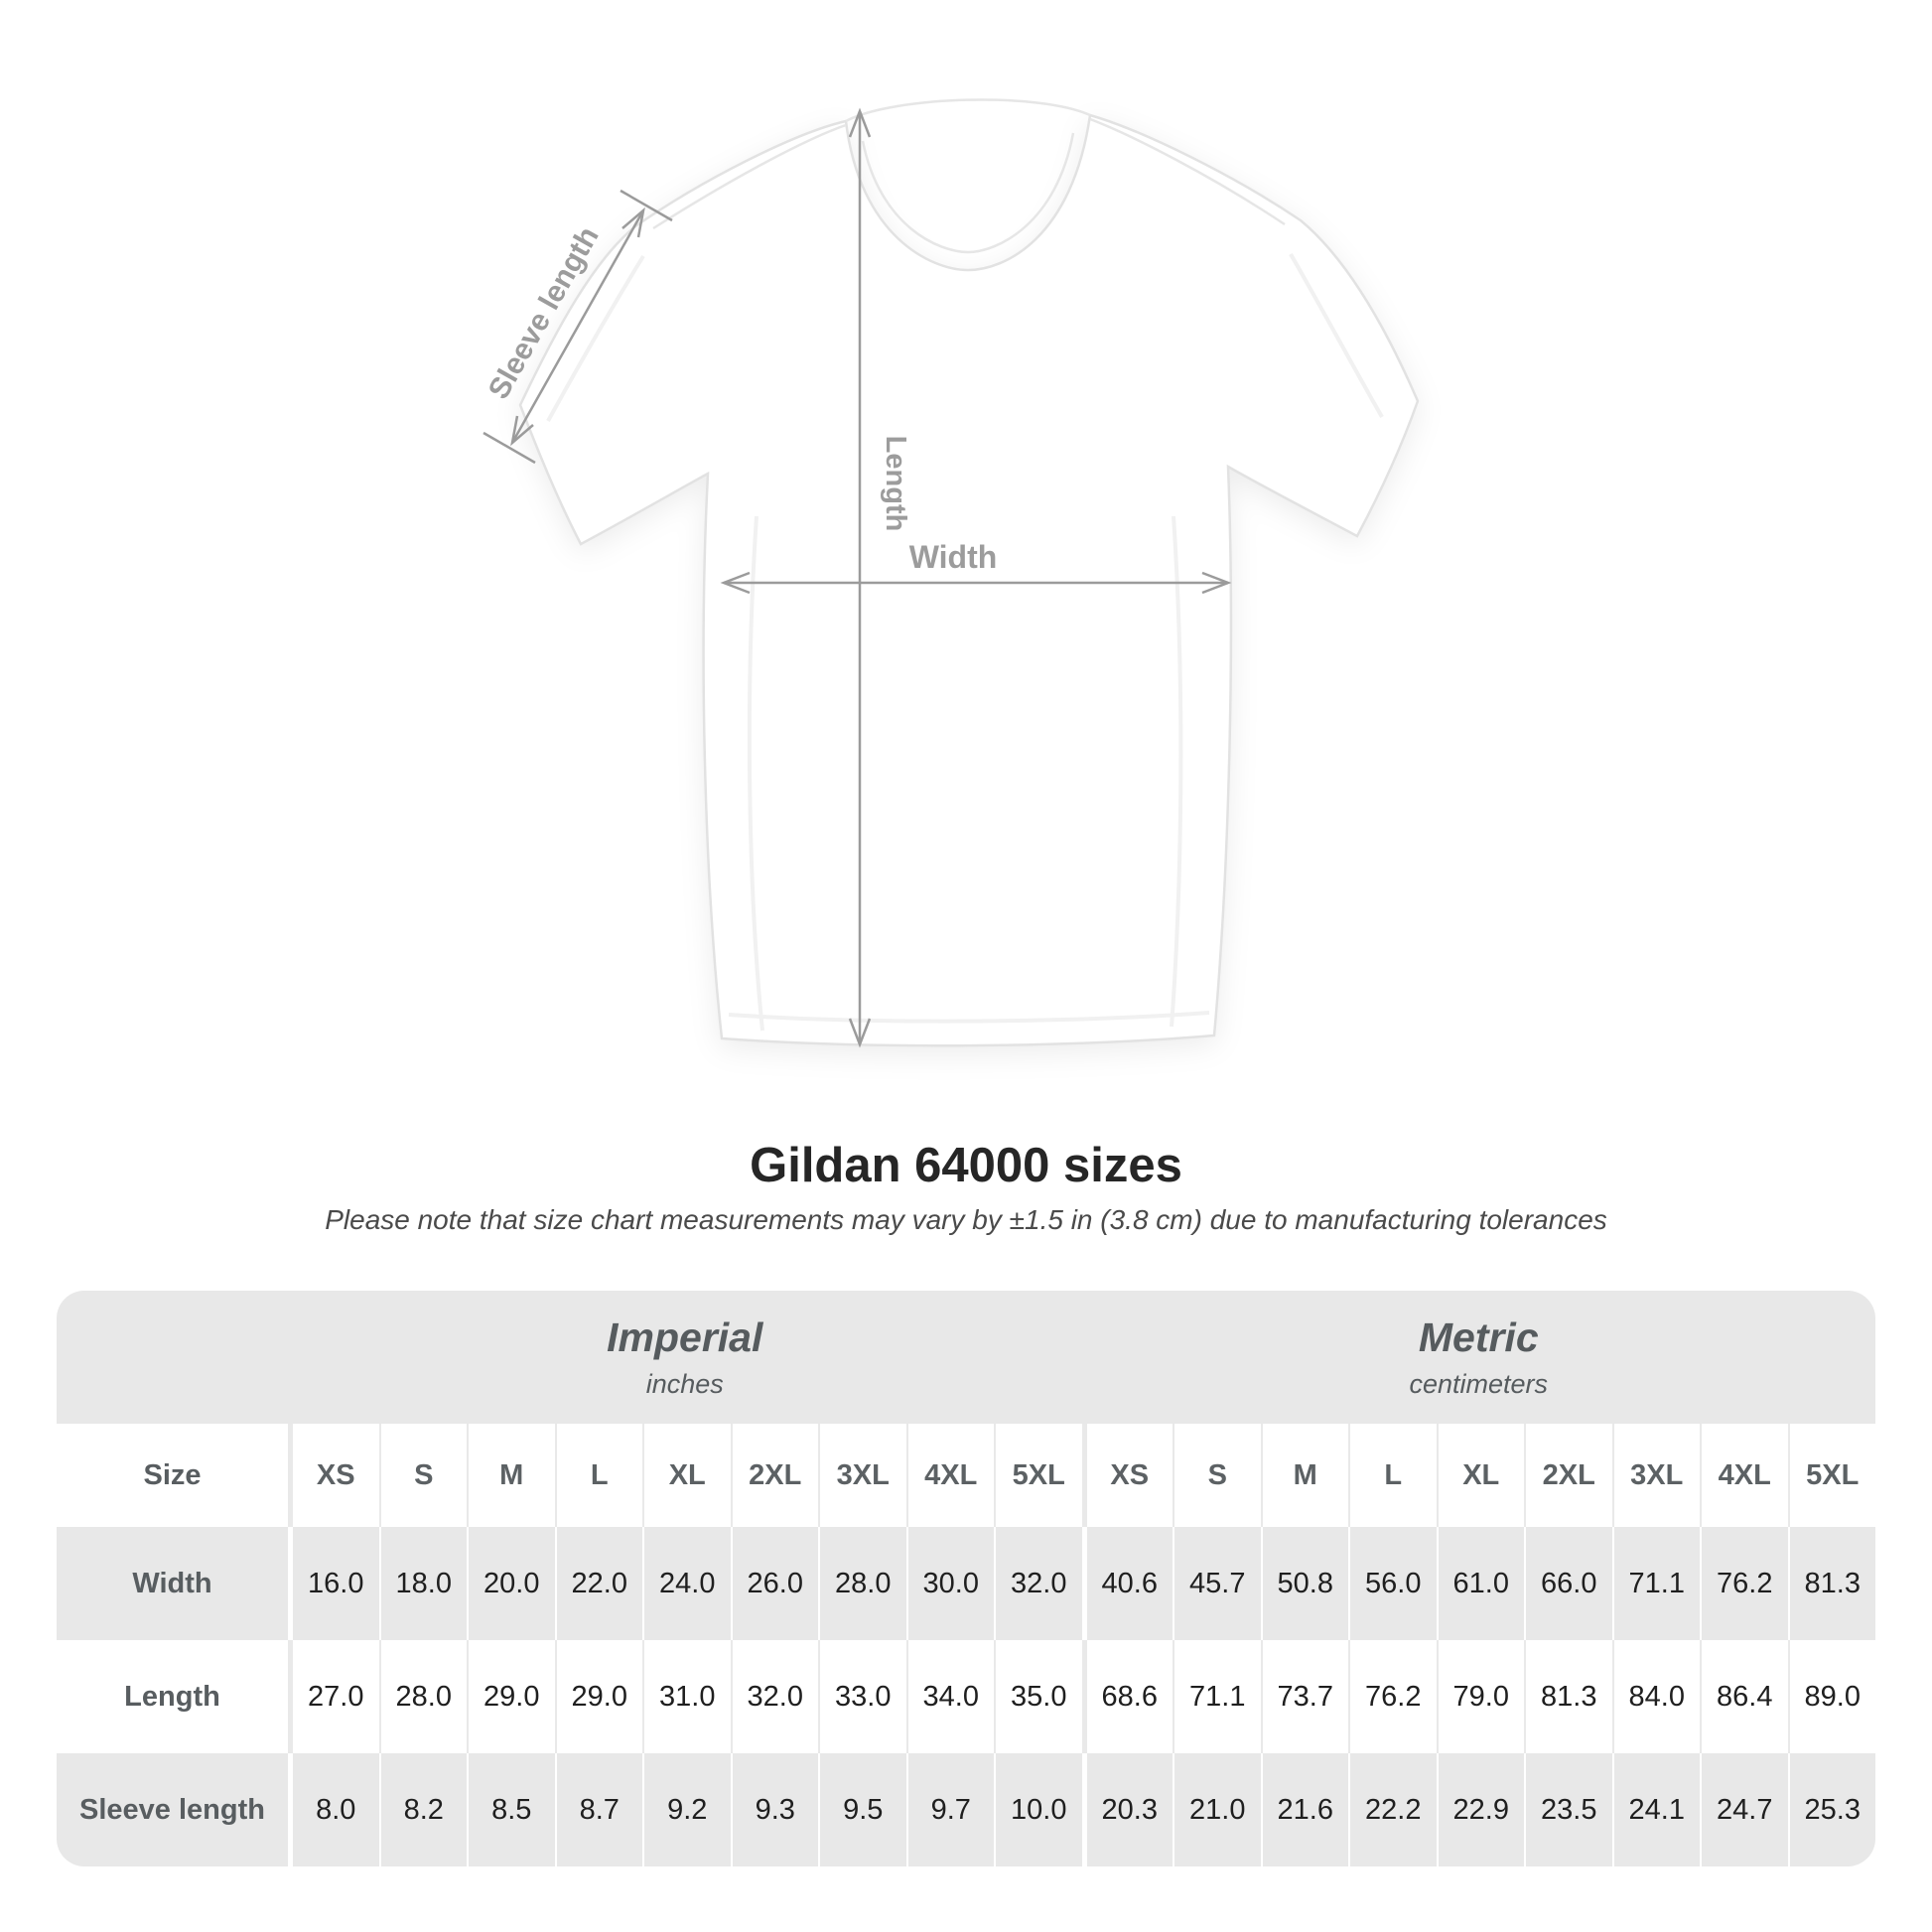  Describe the element at coordinates (598, 1475) in the screenshot. I see `size-column-header: L` at that location.